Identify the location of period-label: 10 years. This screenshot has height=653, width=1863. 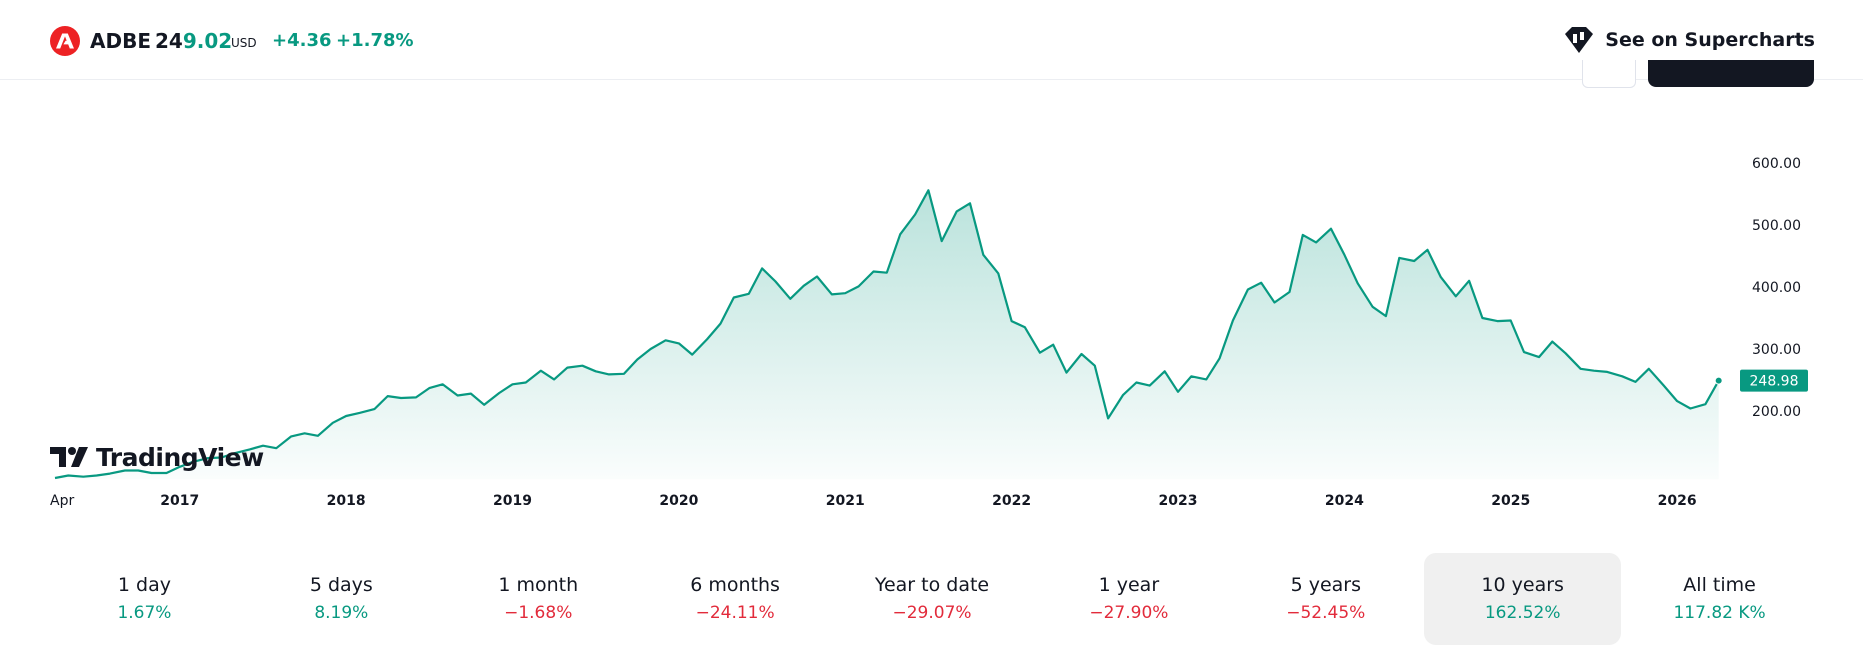
(1522, 585).